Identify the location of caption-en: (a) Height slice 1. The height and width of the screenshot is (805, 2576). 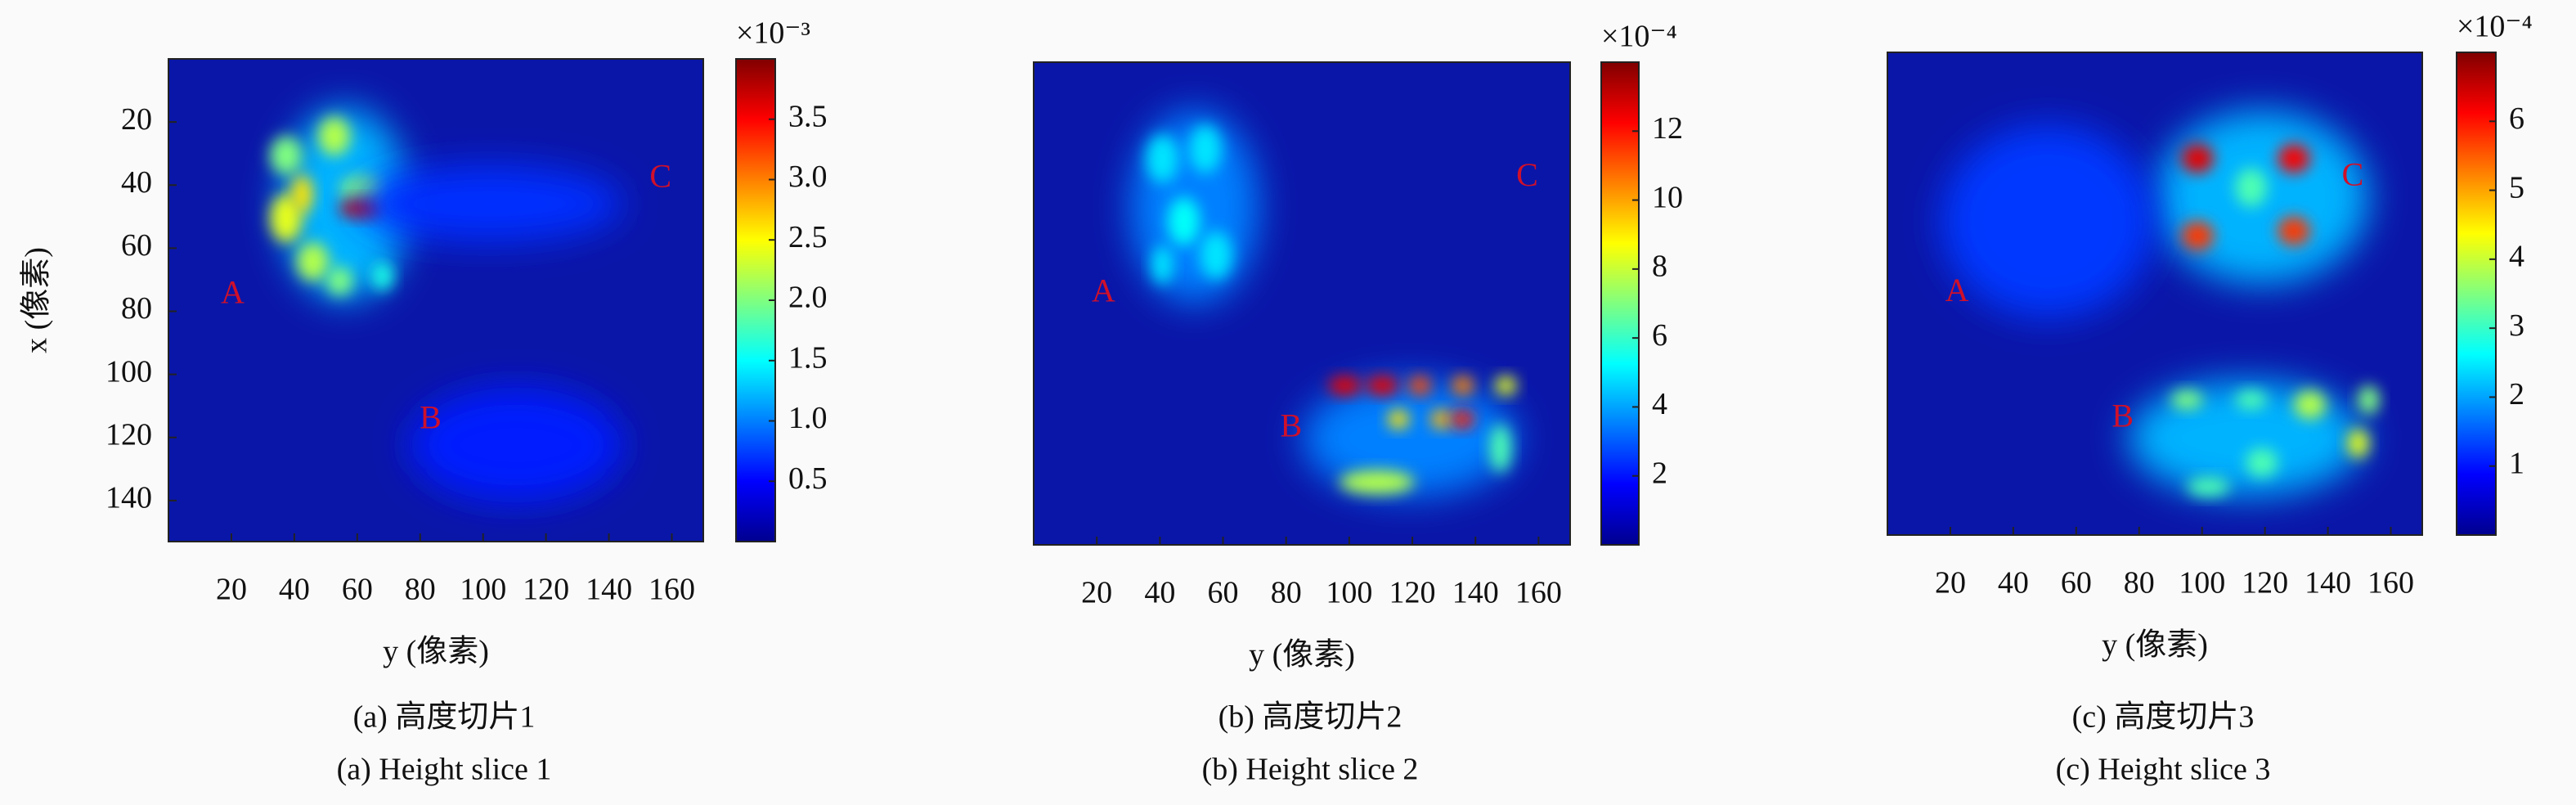
(444, 770).